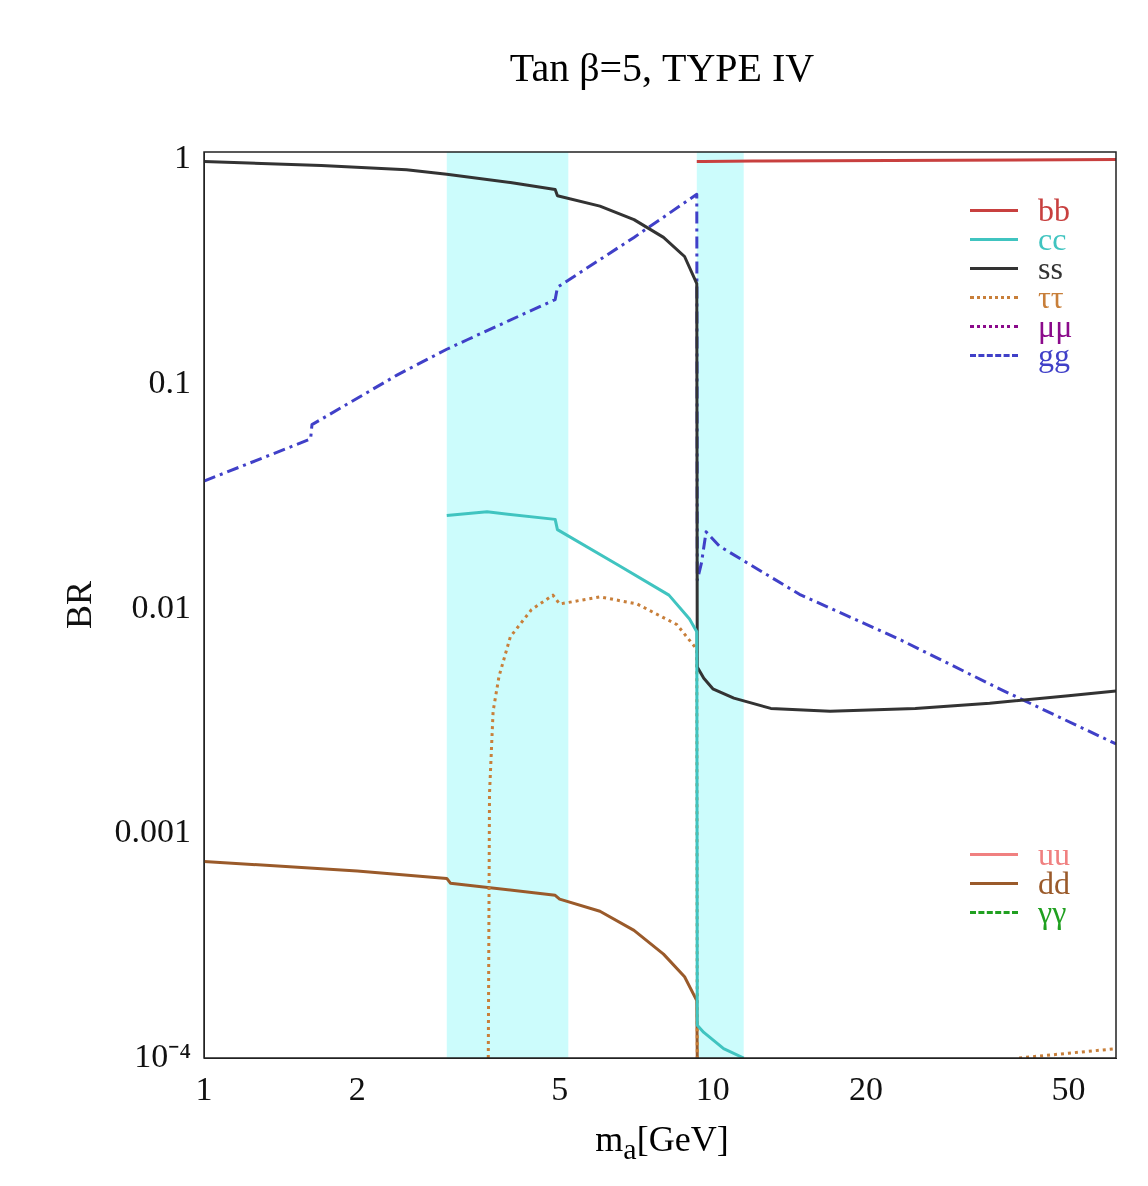 This screenshot has width=1148, height=1186. I want to click on chart-title: Tan β=5, TYPE IV, so click(662, 67).